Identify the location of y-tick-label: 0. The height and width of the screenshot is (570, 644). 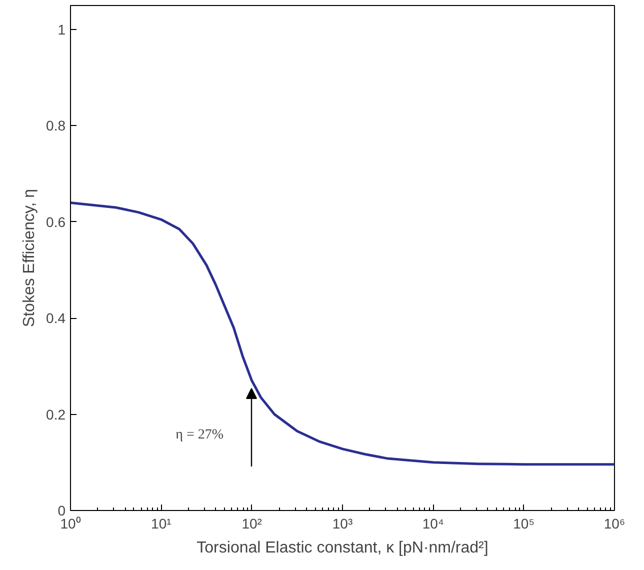
(62, 510).